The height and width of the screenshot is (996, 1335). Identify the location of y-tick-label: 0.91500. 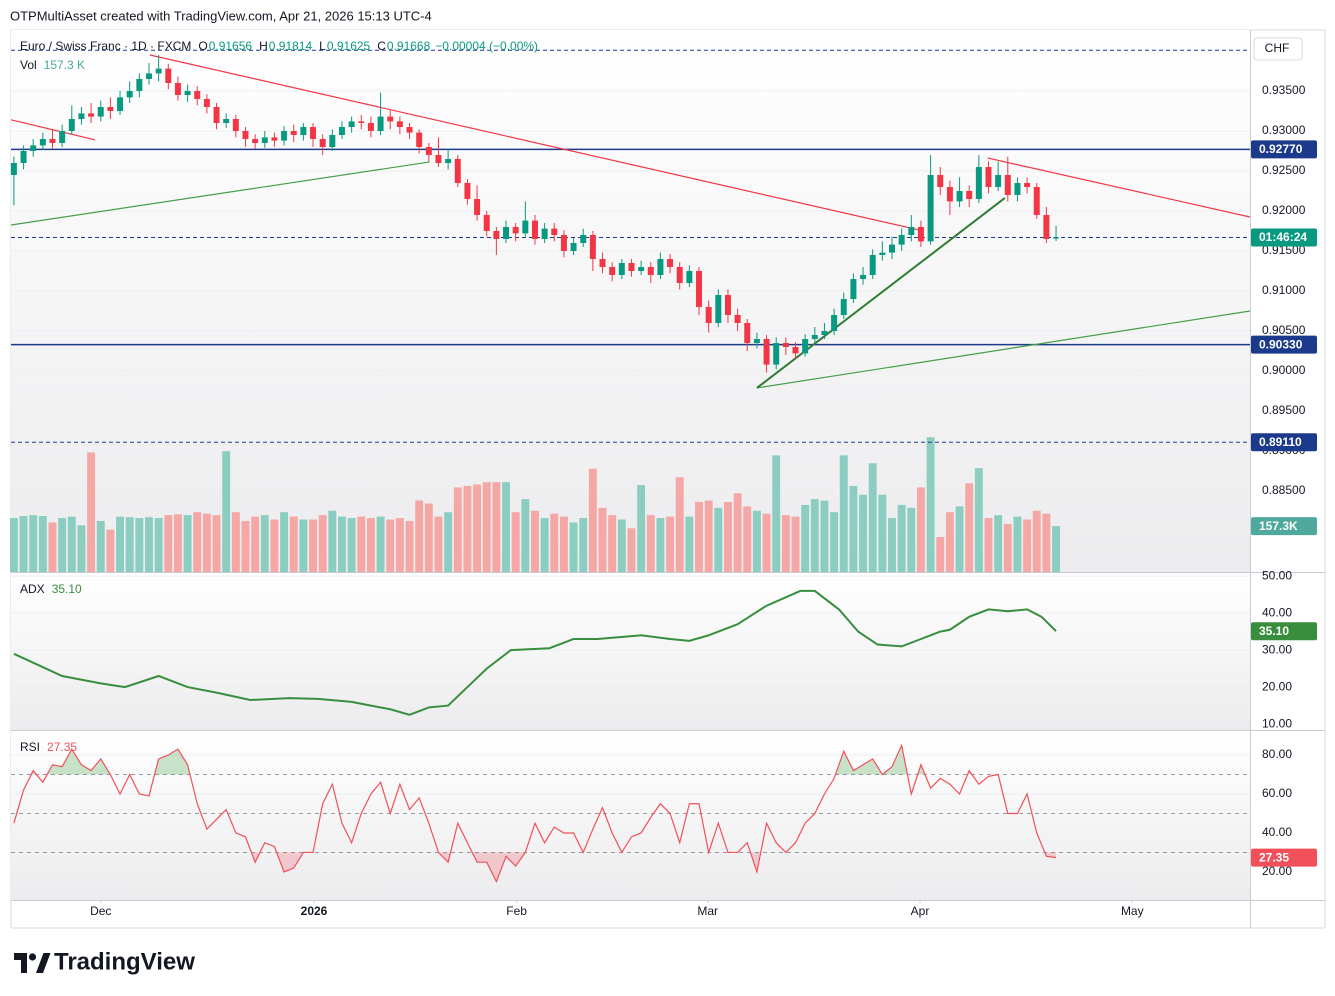
(1284, 250).